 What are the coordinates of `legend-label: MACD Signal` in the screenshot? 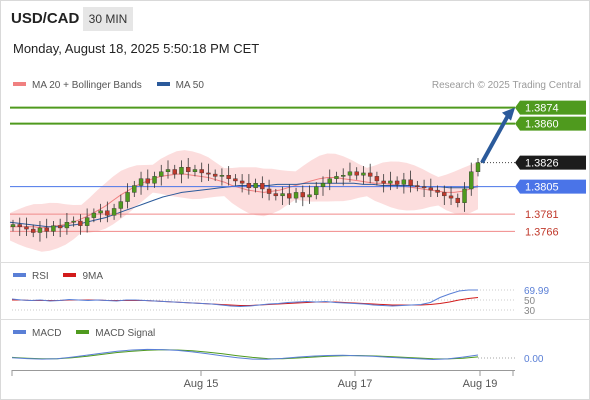 It's located at (125, 333).